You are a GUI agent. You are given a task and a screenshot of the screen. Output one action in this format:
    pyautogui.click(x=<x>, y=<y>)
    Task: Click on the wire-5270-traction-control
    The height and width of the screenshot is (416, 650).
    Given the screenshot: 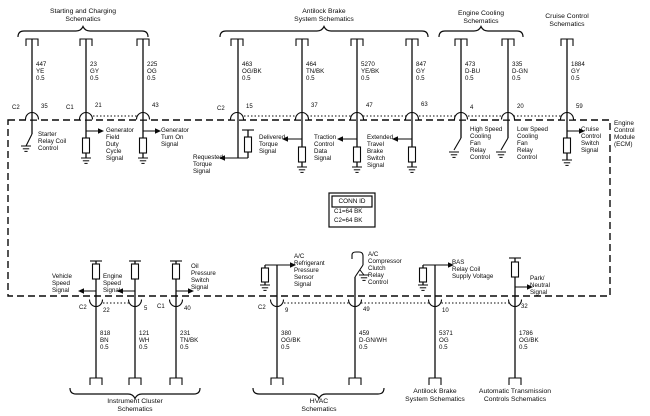 What is the action you would take?
    pyautogui.click(x=350, y=103)
    